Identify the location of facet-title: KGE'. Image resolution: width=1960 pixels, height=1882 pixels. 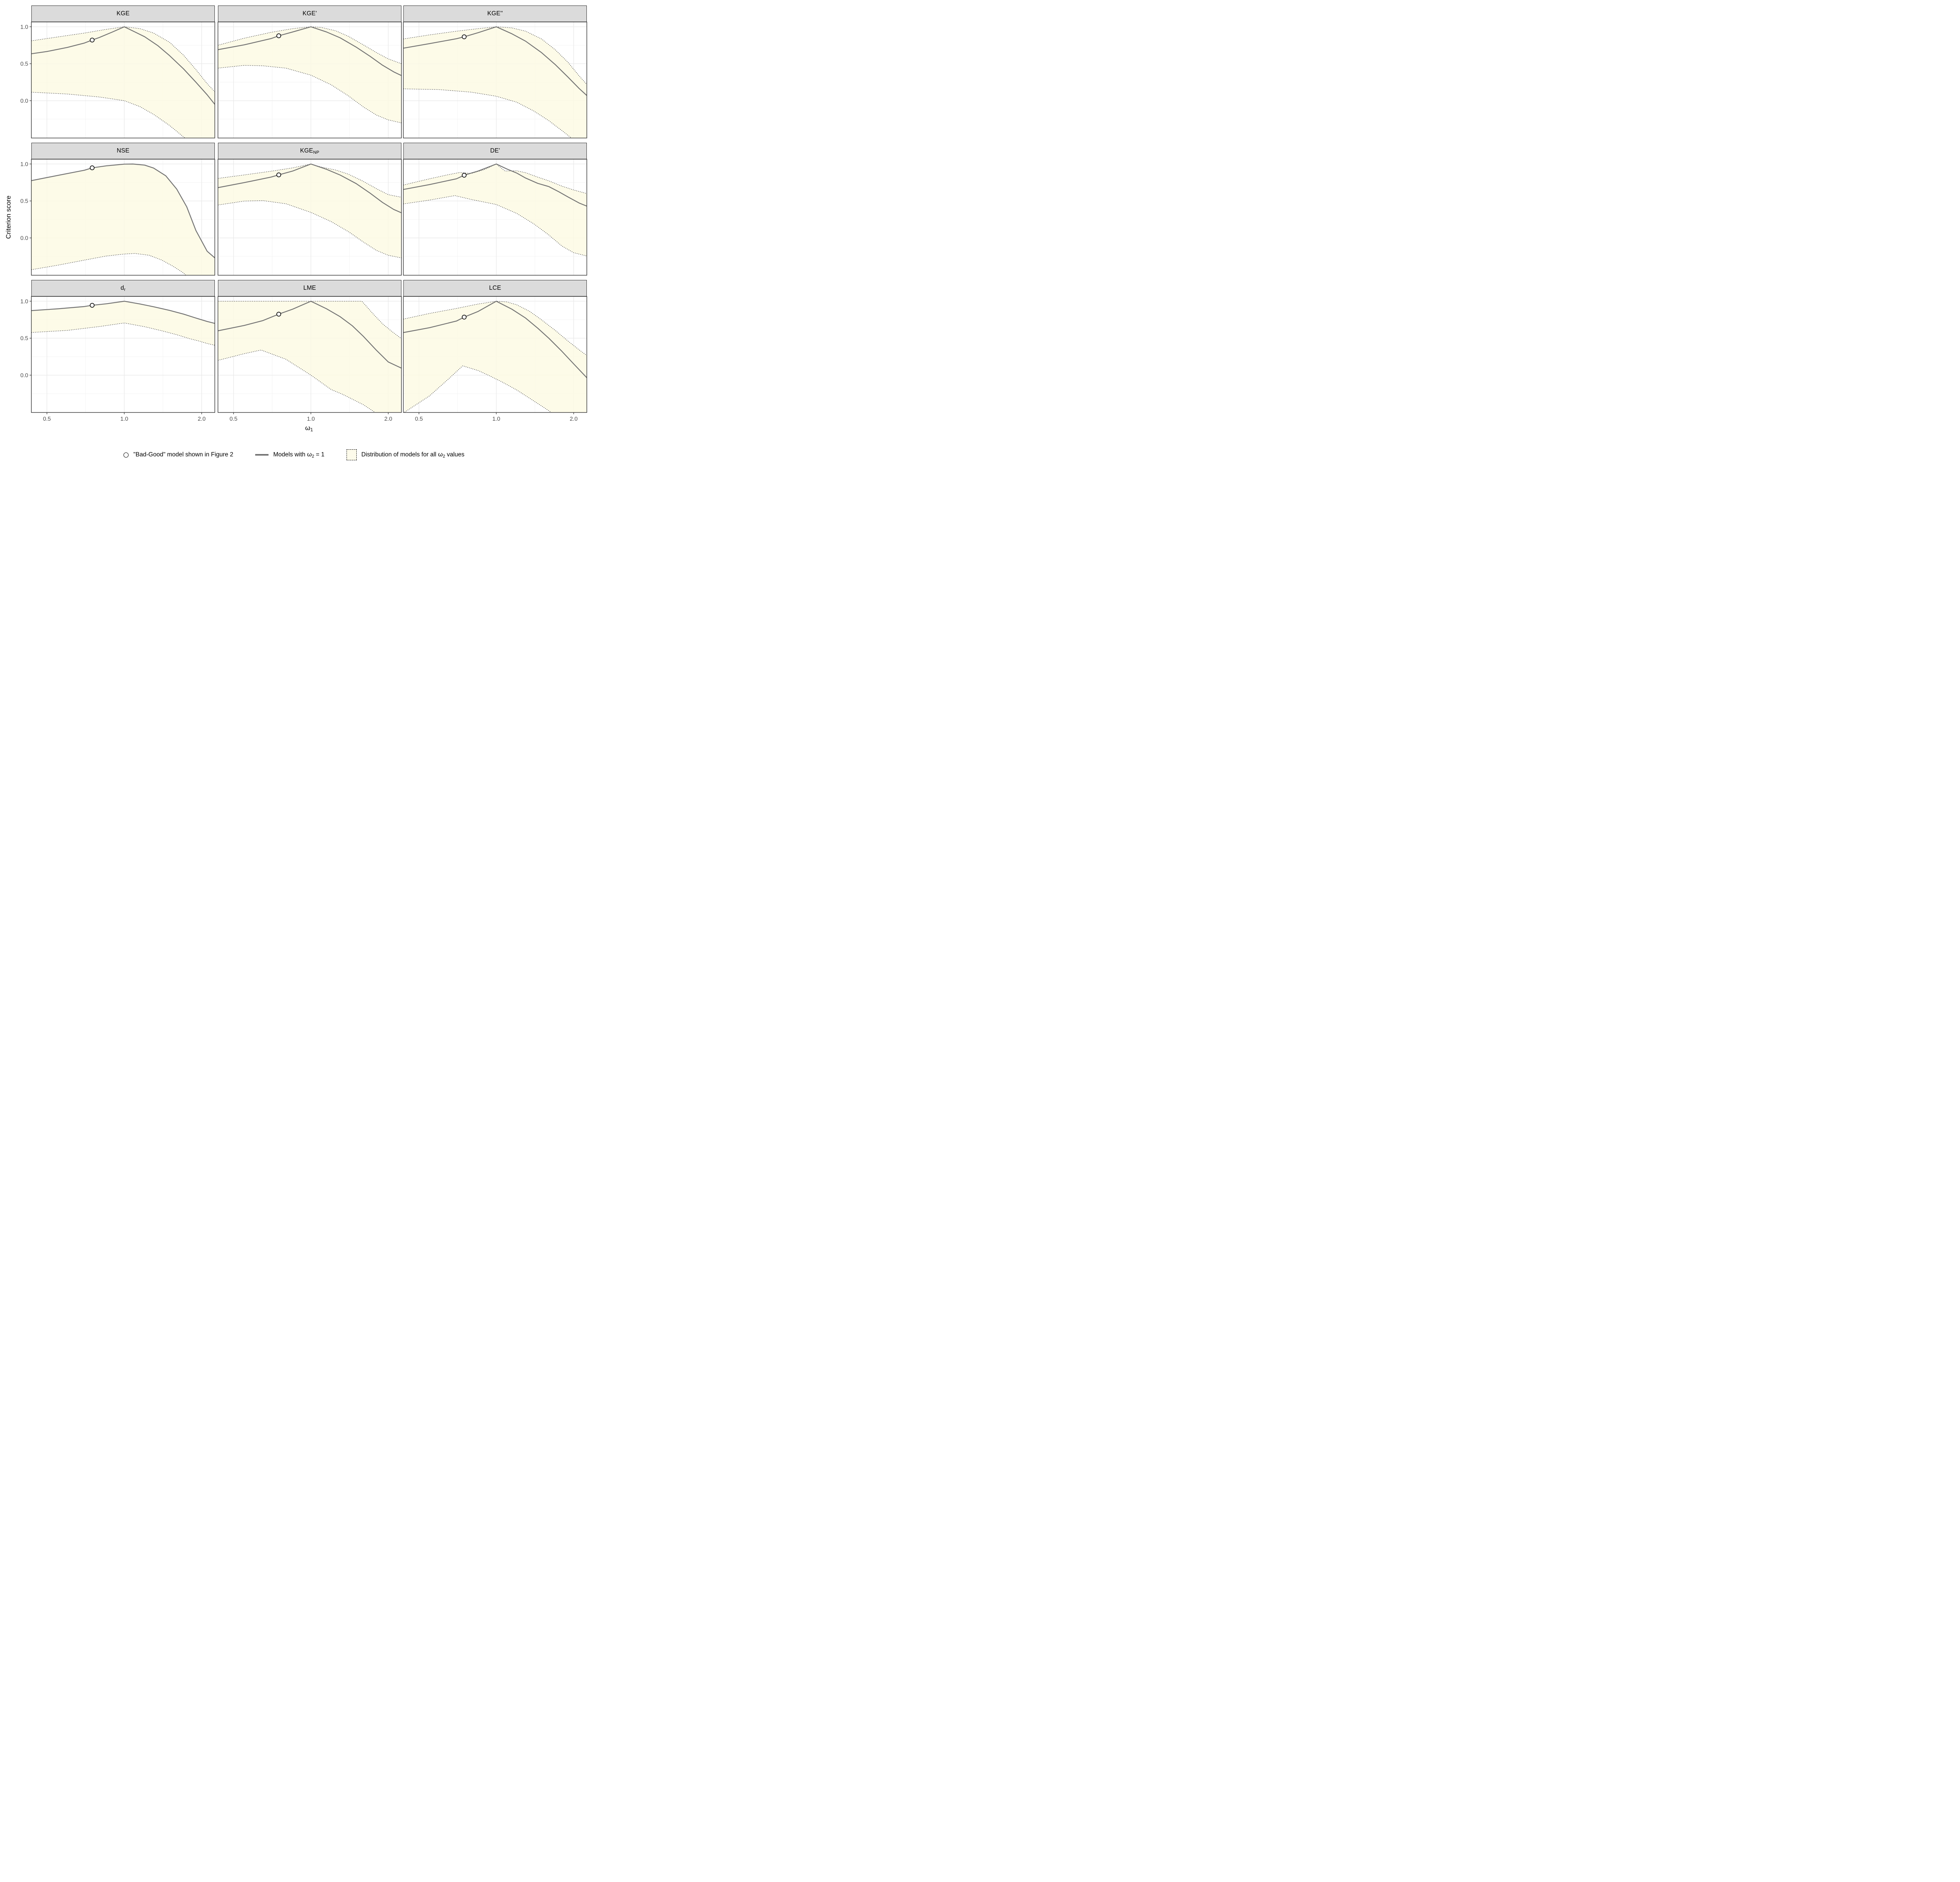
(309, 13).